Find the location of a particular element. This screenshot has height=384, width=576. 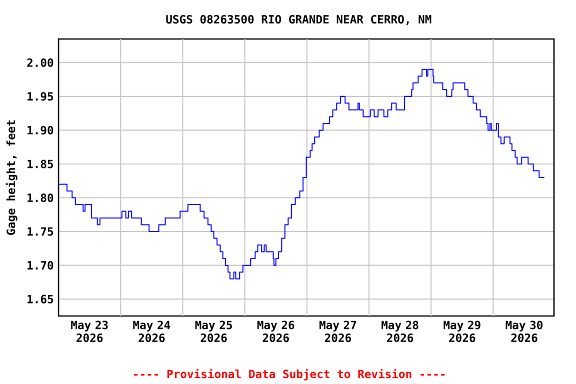

x-tick-label: May 30 2026 is located at coordinates (524, 331).